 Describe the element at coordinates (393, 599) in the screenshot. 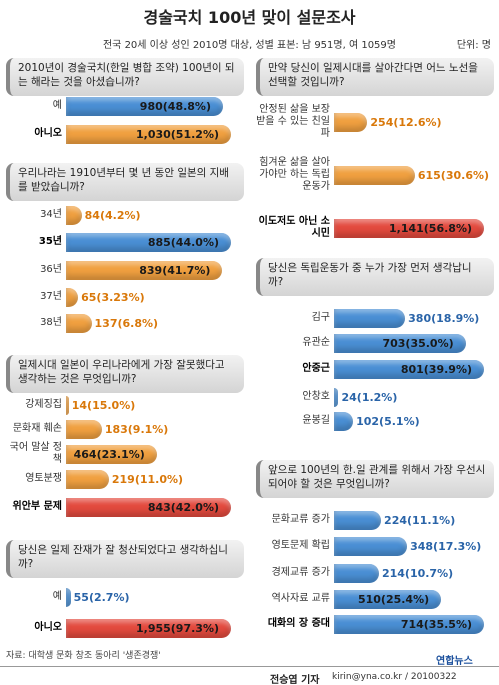

I see `value-label: 510(25.4%)` at that location.